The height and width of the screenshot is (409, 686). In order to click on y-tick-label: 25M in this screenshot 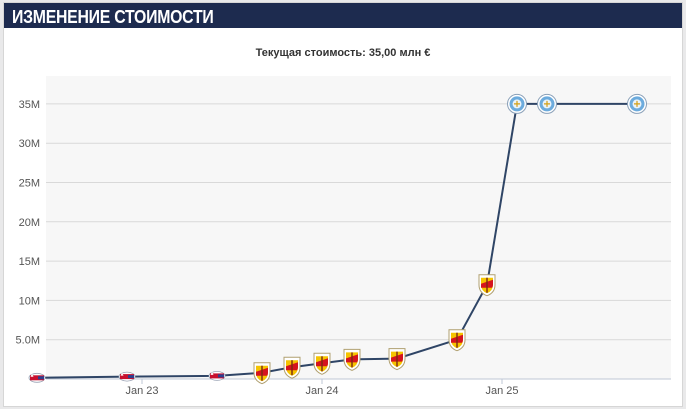, I will do `click(29, 184)`.